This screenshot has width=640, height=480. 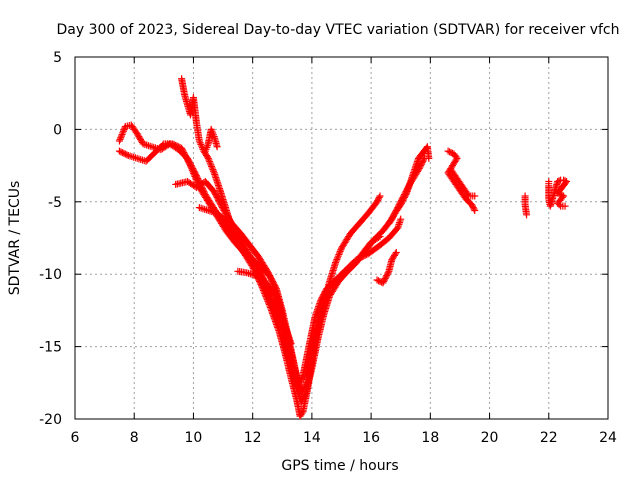 I want to click on series-arc-i, so click(x=409, y=185).